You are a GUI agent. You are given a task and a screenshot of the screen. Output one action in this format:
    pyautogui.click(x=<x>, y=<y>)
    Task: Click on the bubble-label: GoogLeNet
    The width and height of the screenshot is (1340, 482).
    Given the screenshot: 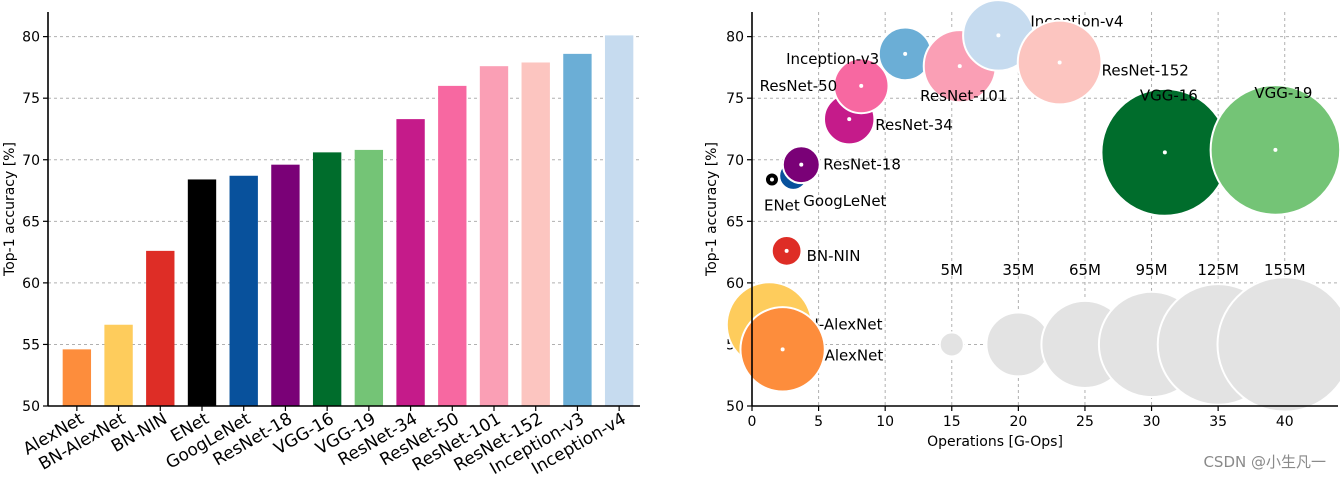 What is the action you would take?
    pyautogui.click(x=844, y=201)
    